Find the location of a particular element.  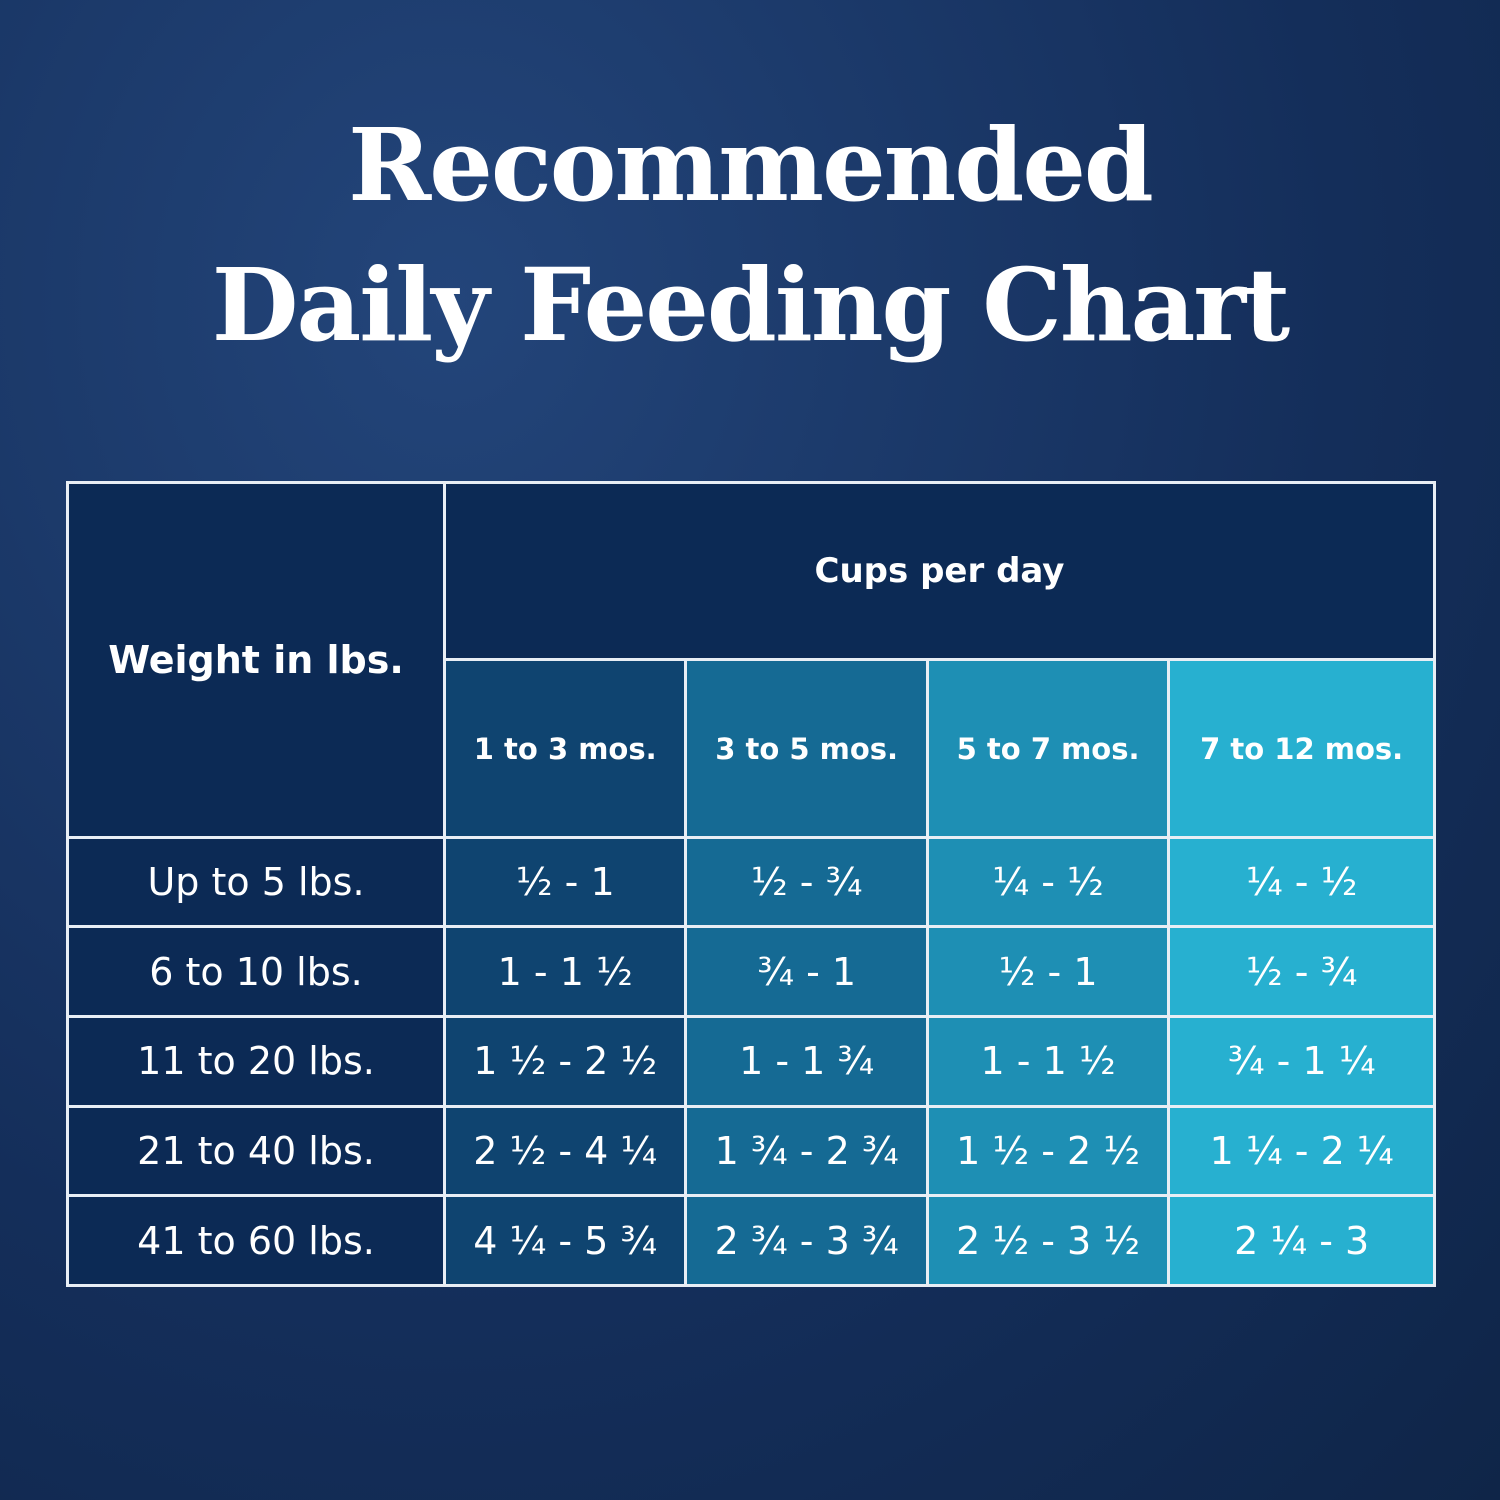

row-label: 41 to 60 lbs. is located at coordinates (256, 1240).